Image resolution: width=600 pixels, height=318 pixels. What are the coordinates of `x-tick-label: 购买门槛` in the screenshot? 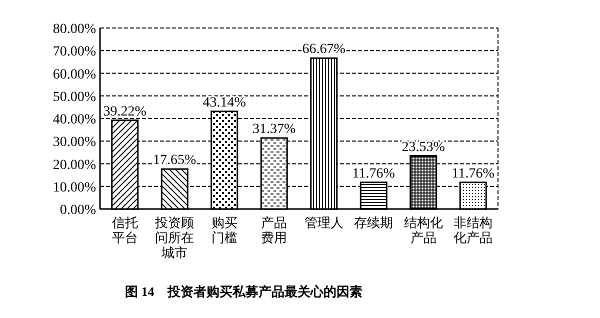 It's located at (224, 230).